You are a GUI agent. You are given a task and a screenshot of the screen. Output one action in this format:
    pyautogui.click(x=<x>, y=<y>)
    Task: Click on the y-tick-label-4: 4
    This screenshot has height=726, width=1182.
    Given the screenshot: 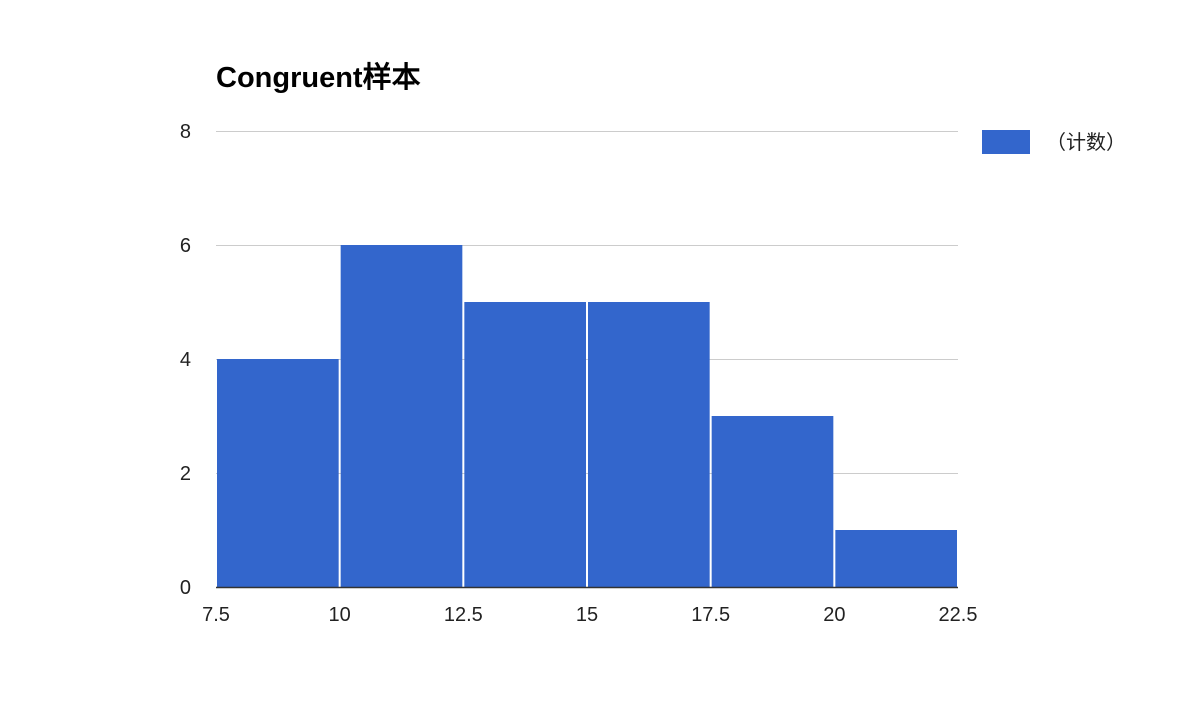 What is the action you would take?
    pyautogui.click(x=185, y=360)
    